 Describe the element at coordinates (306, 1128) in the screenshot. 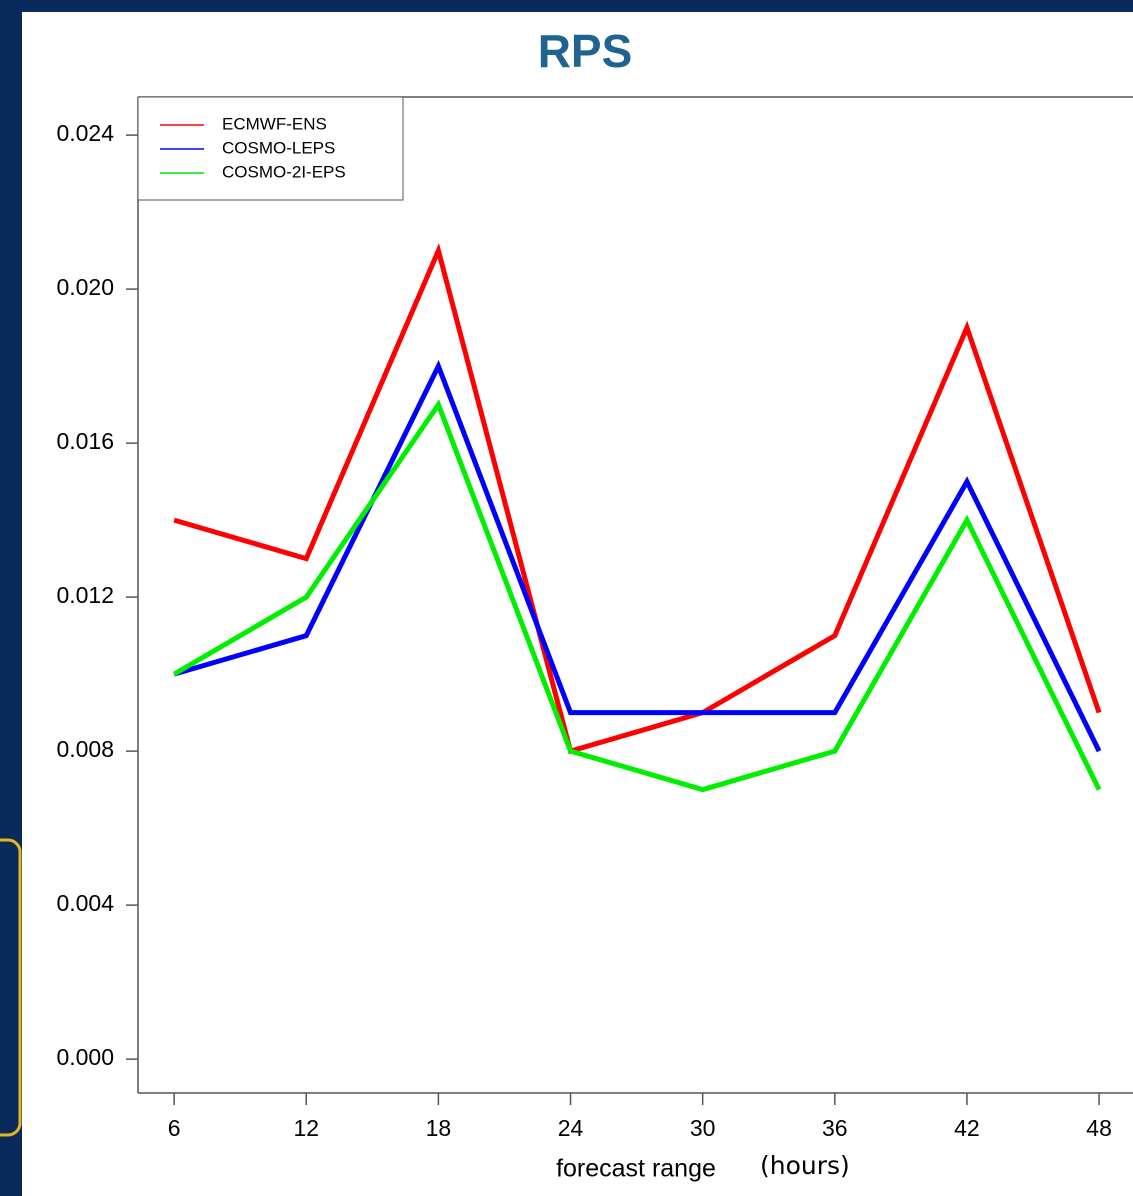

I see `x-tick-label: 12` at that location.